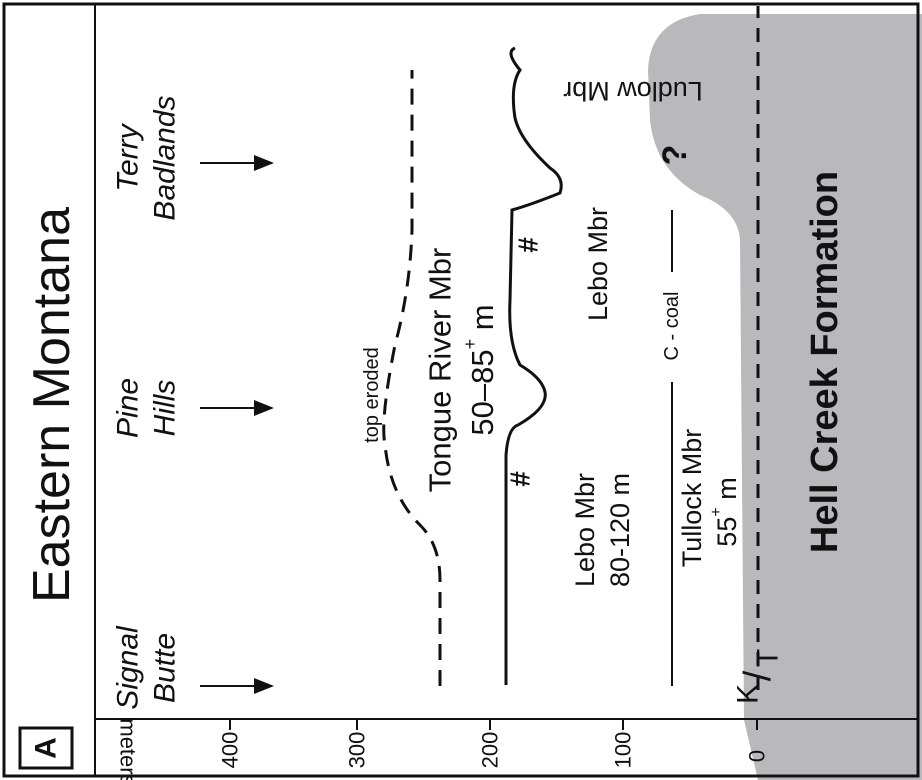 The height and width of the screenshot is (780, 922). I want to click on lebo-left-thickness: 80-120 m, so click(620, 530).